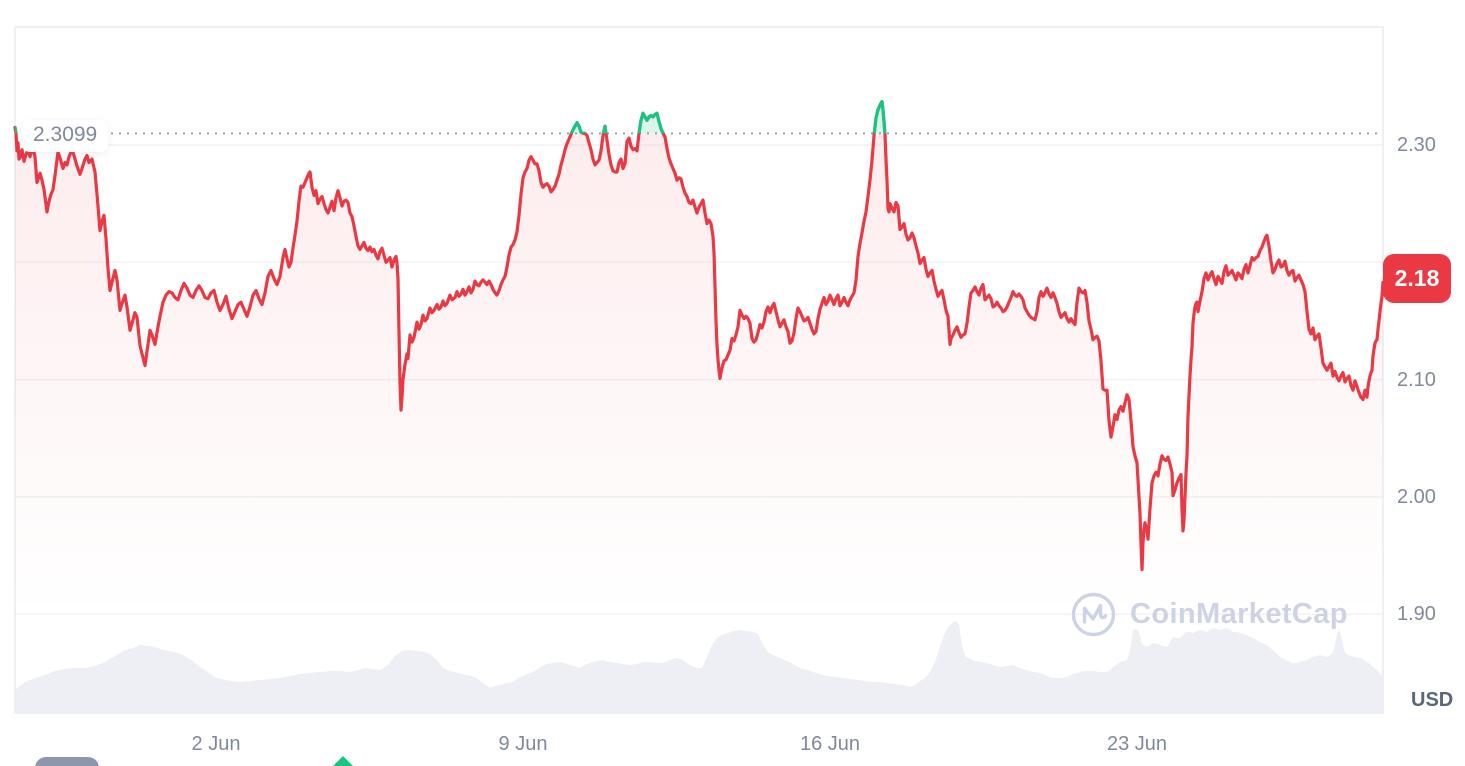 This screenshot has height=766, width=1465. Describe the element at coordinates (1416, 145) in the screenshot. I see `y-axis-tick-2-30: 2.30` at that location.